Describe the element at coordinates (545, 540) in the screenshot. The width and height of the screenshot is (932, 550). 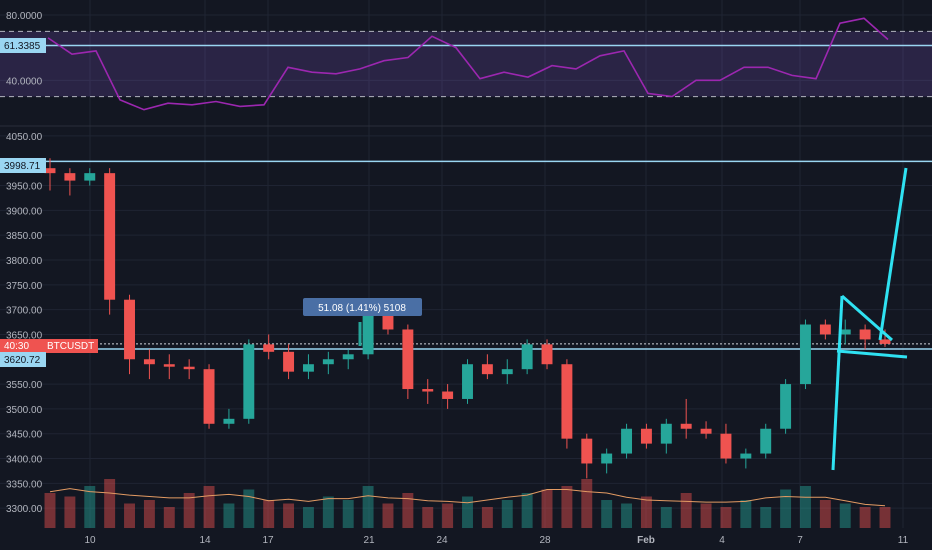
I see `x-tick-label: 28` at that location.